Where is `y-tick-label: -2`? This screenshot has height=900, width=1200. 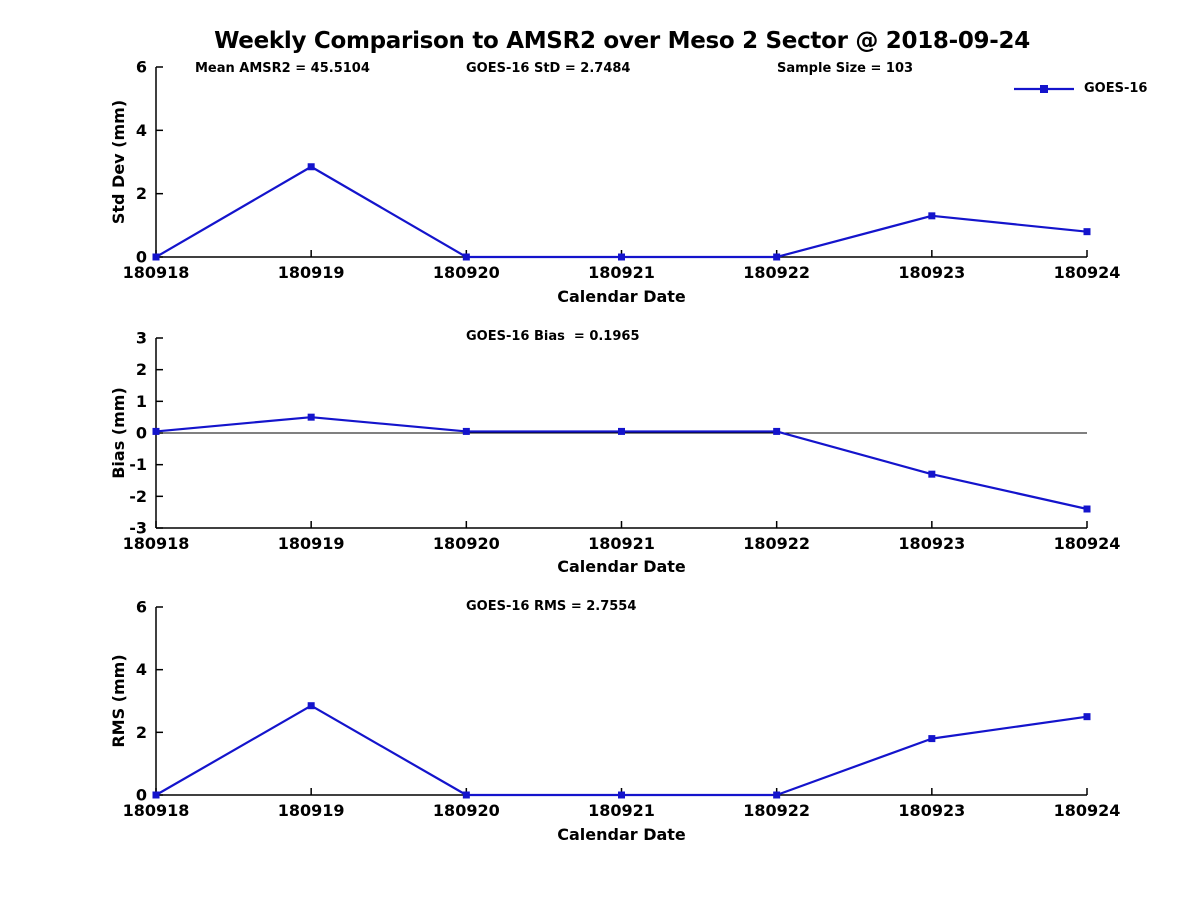 y-tick-label: -2 is located at coordinates (138, 496).